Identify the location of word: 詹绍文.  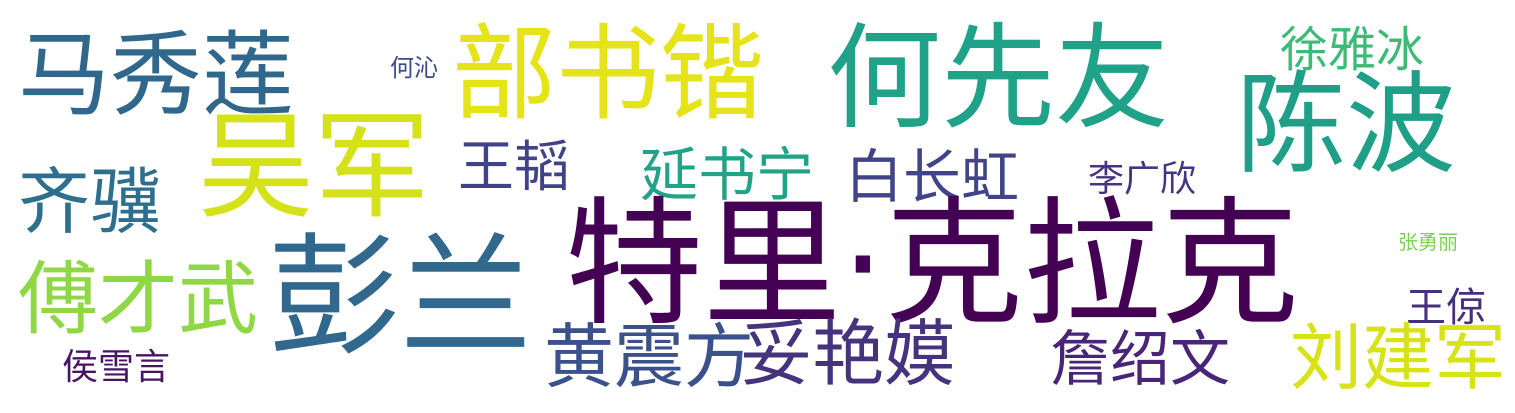
(1140, 360).